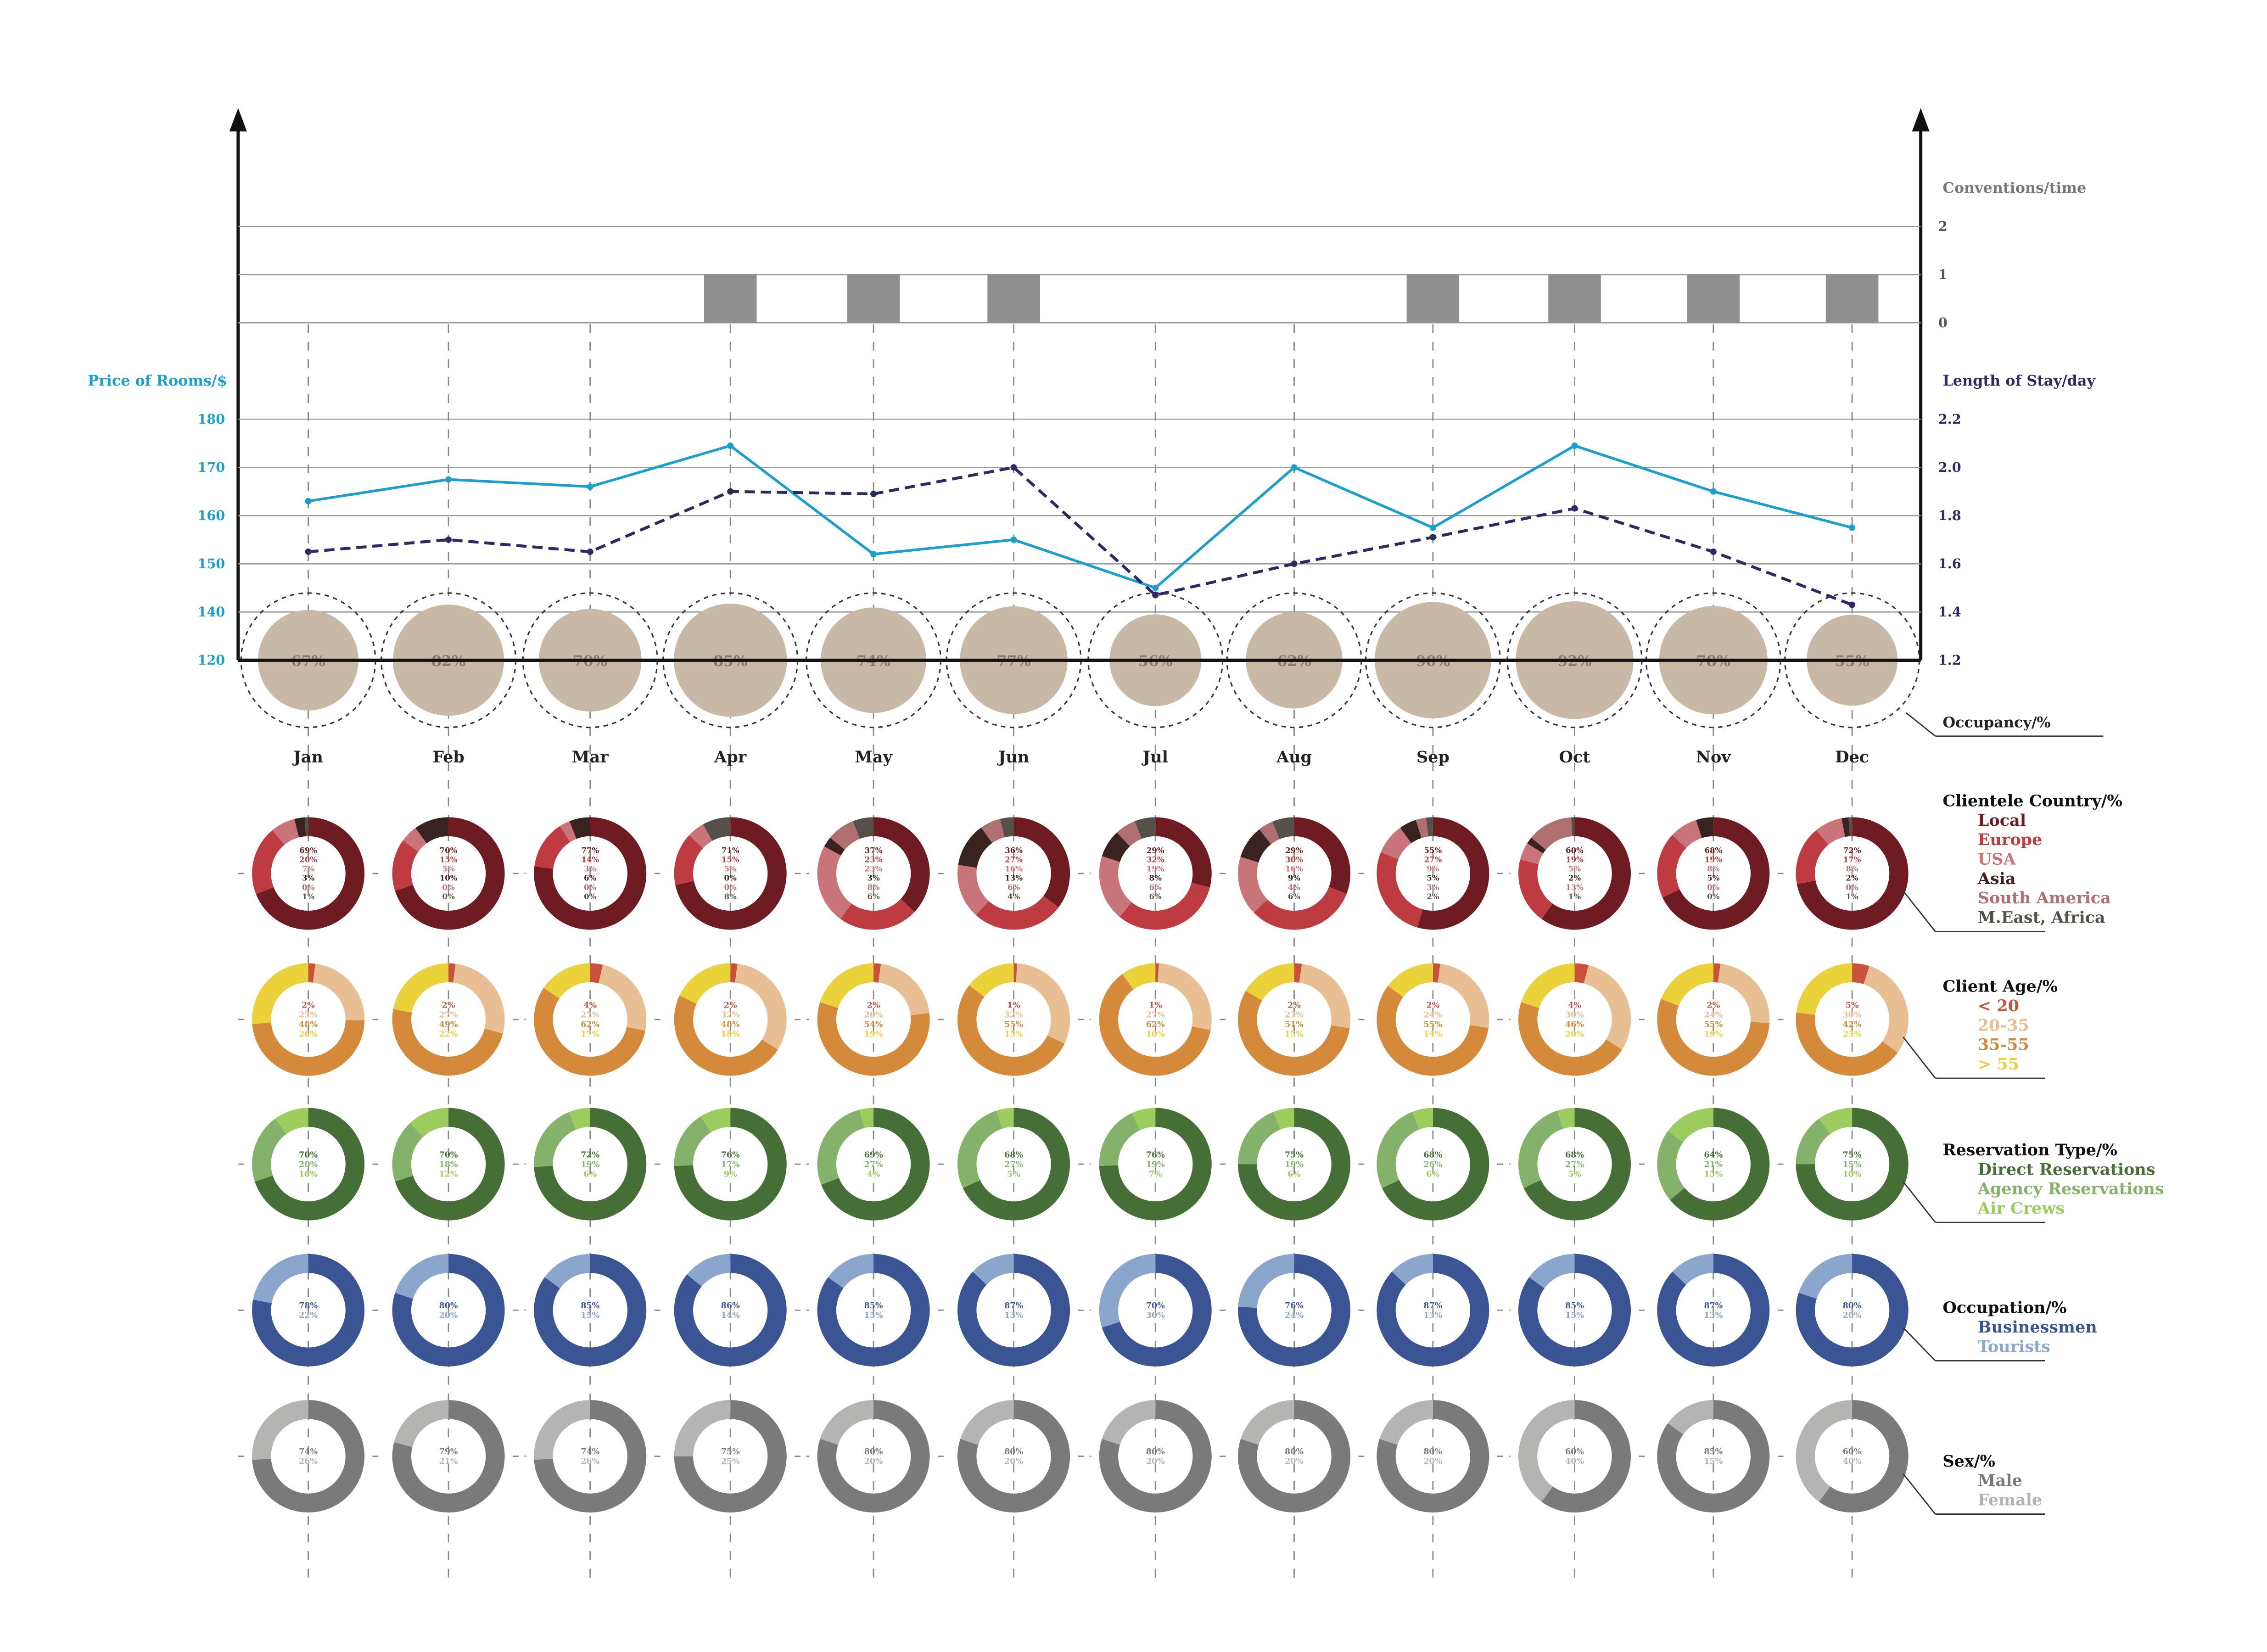 The width and height of the screenshot is (2267, 1652). Describe the element at coordinates (1968, 1461) in the screenshot. I see `sex-legend-title: Sex/%` at that location.